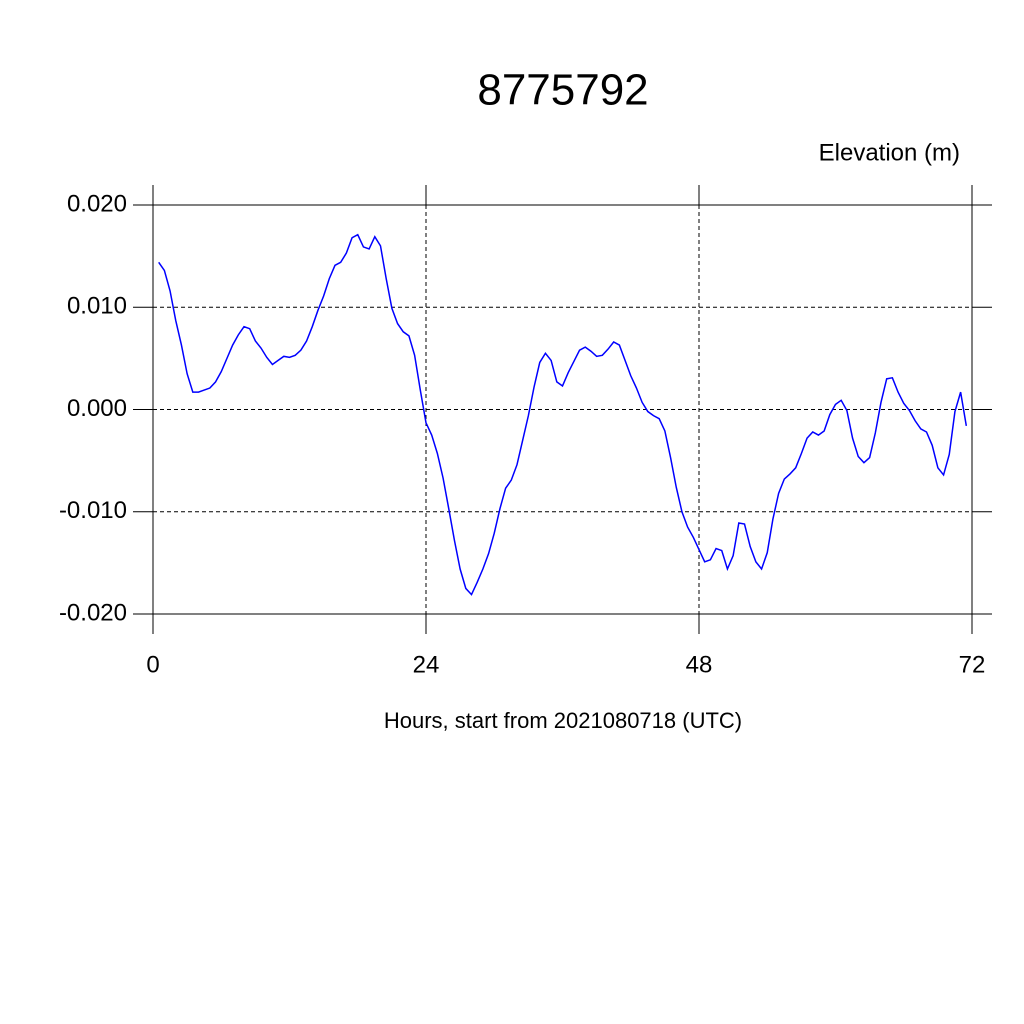 Image resolution: width=1024 pixels, height=1024 pixels. What do you see at coordinates (93, 612) in the screenshot?
I see `y-tick-label: -0.020` at bounding box center [93, 612].